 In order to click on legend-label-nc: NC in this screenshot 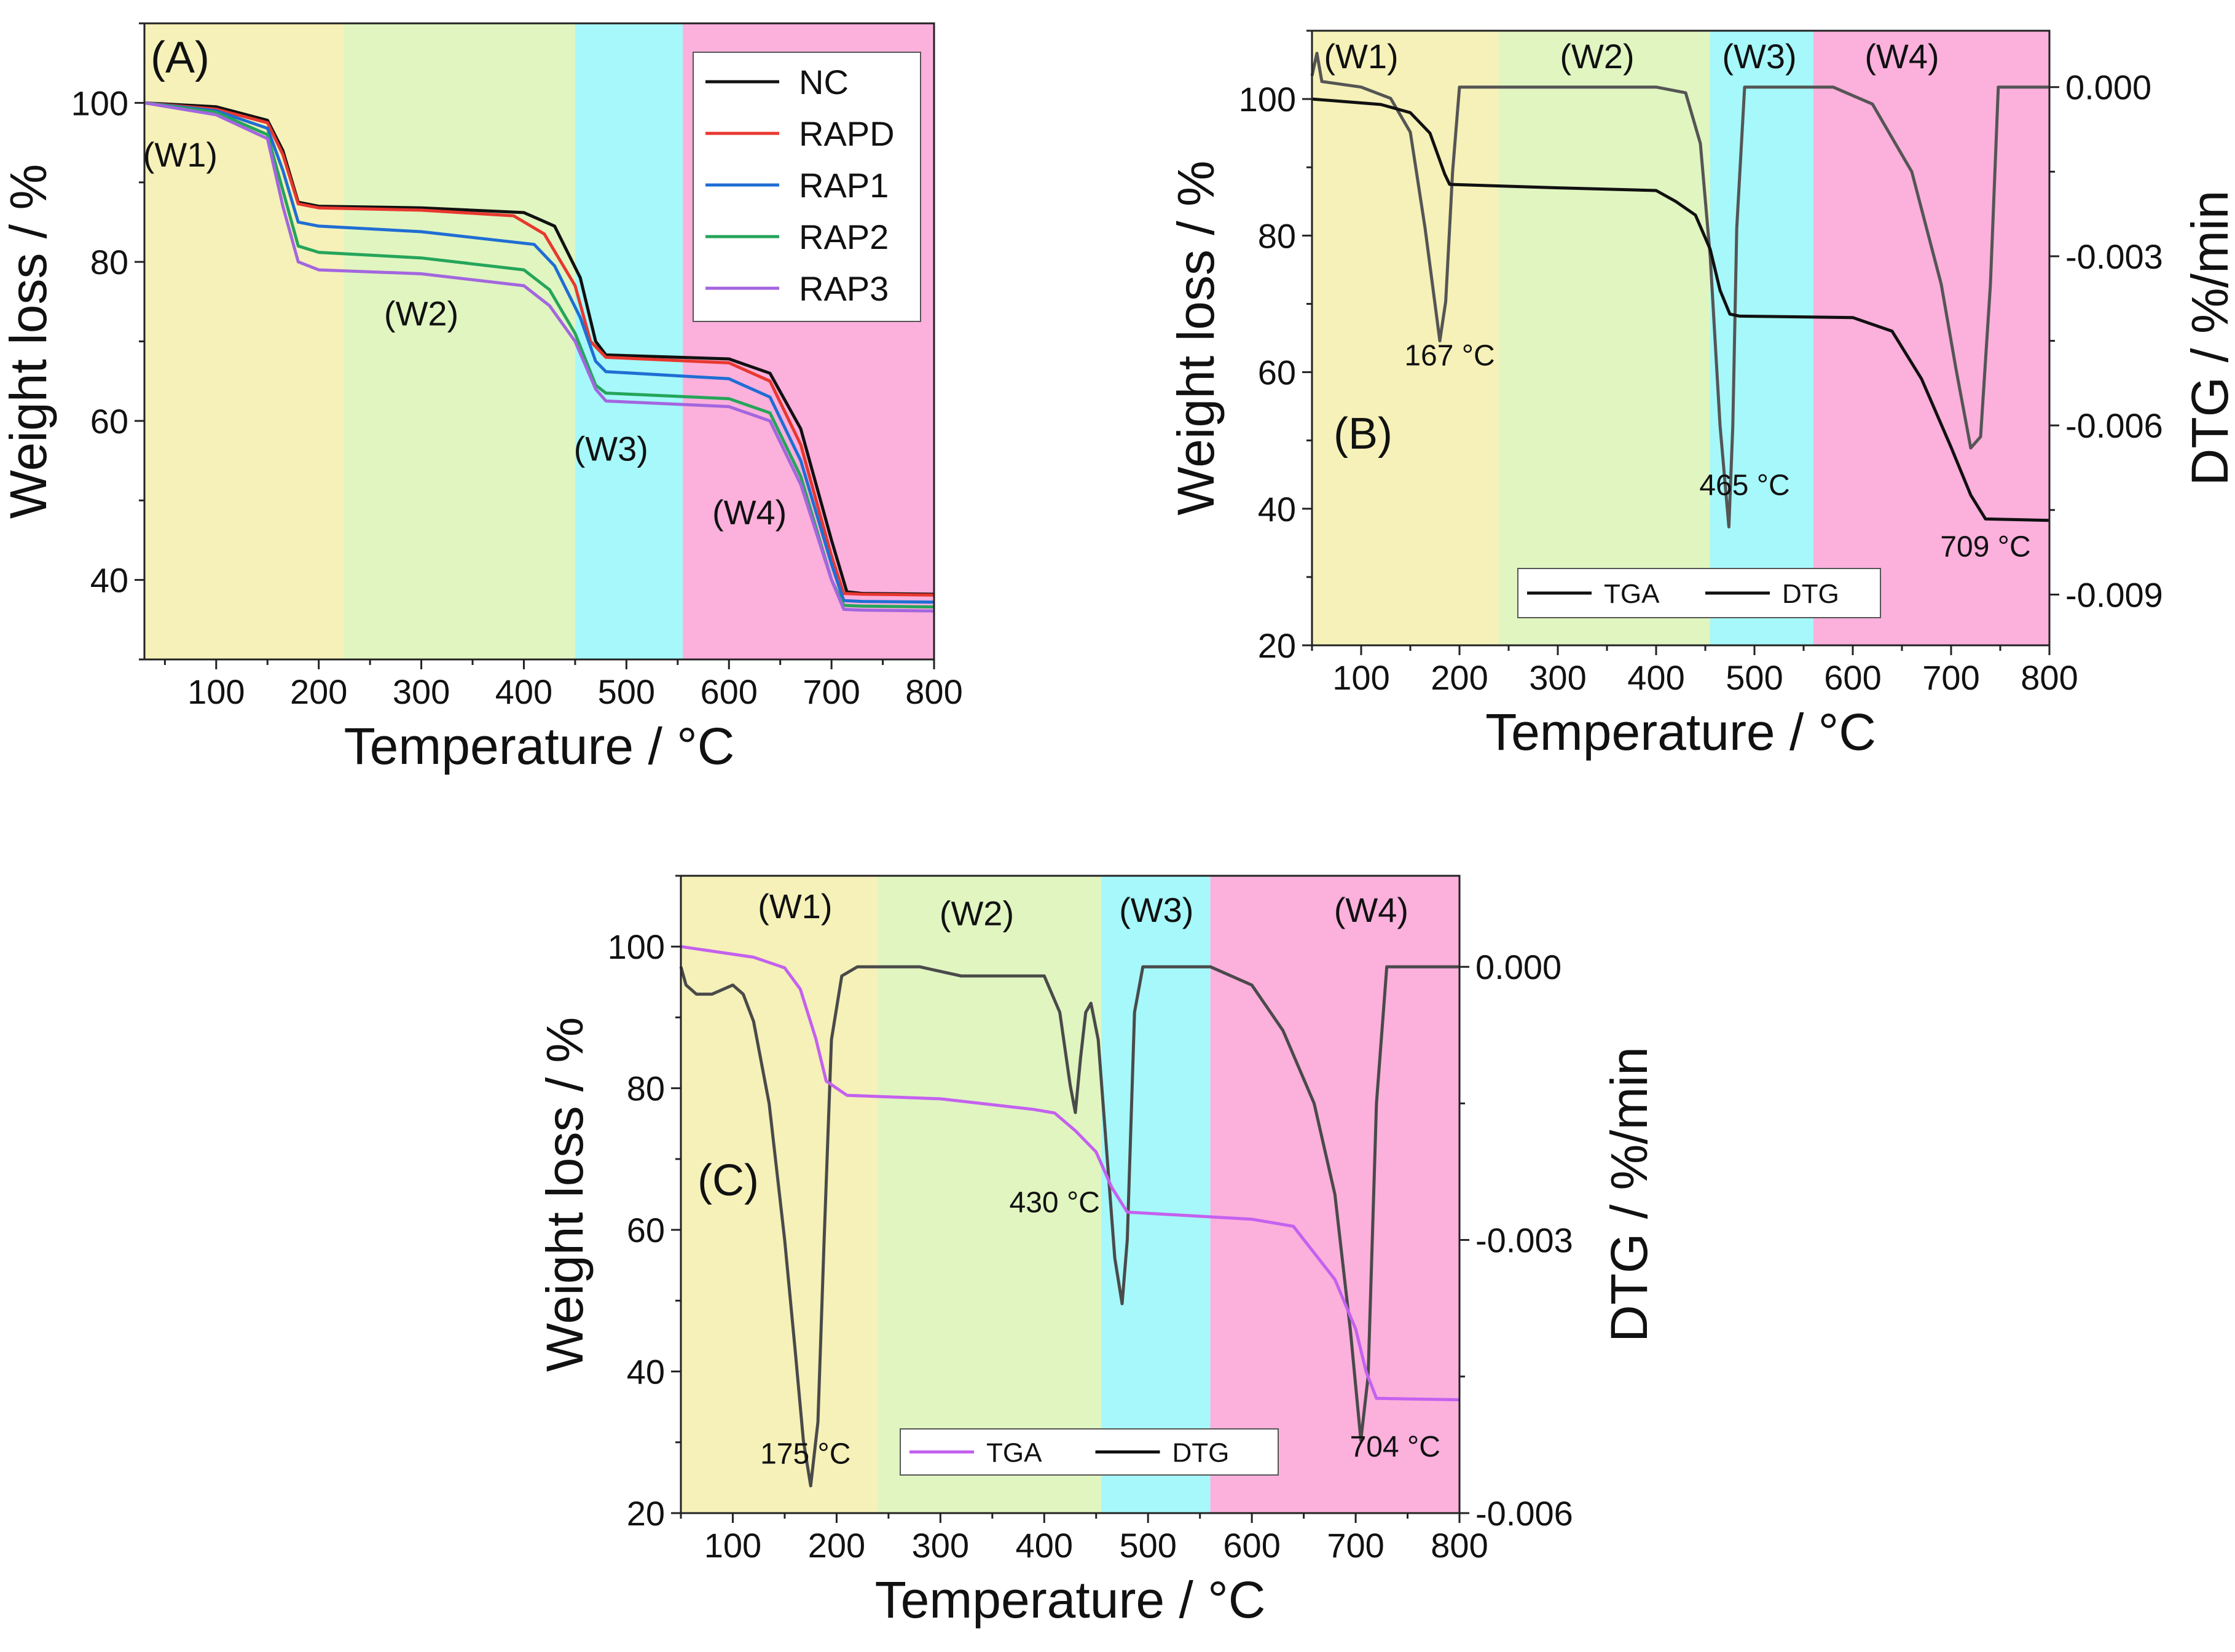, I will do `click(824, 82)`.